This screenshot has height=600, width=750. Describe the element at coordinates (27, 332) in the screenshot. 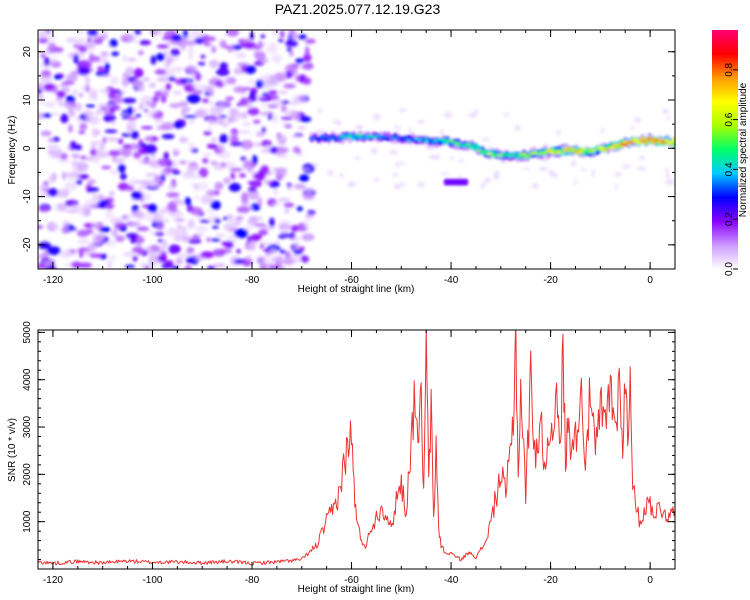

I see `y-tick-label: 5000` at that location.